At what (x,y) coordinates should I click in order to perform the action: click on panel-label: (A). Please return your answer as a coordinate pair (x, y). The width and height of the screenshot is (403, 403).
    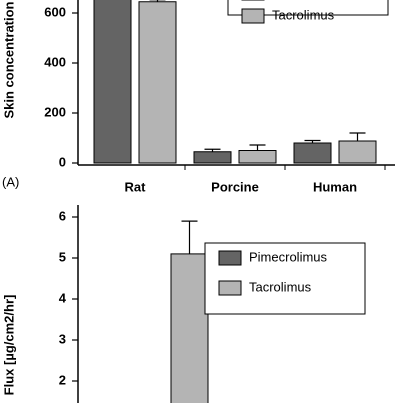
    Looking at the image, I should click on (10, 181).